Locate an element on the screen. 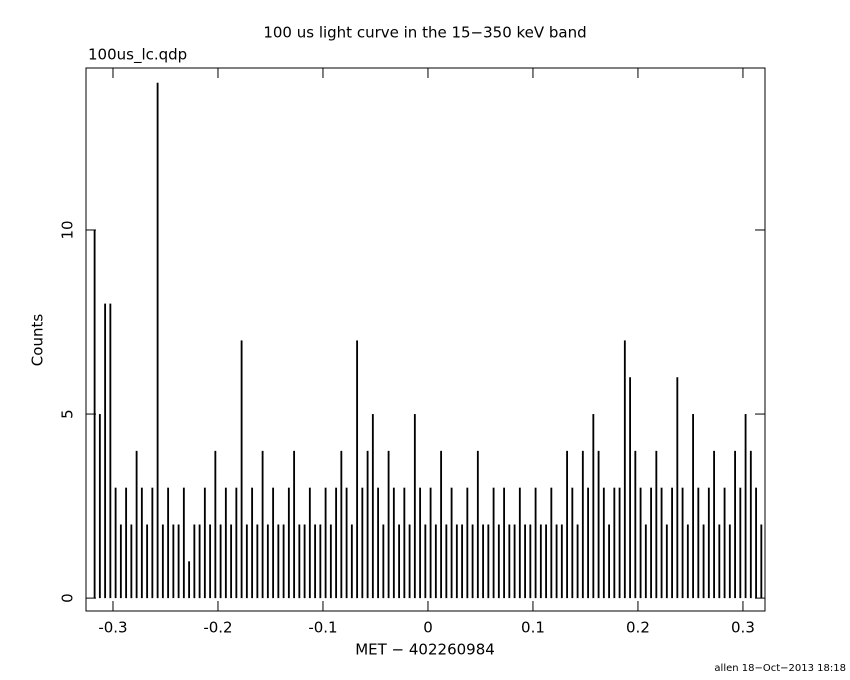 This screenshot has height=680, width=850. x-tick-label: 0.3 is located at coordinates (743, 628).